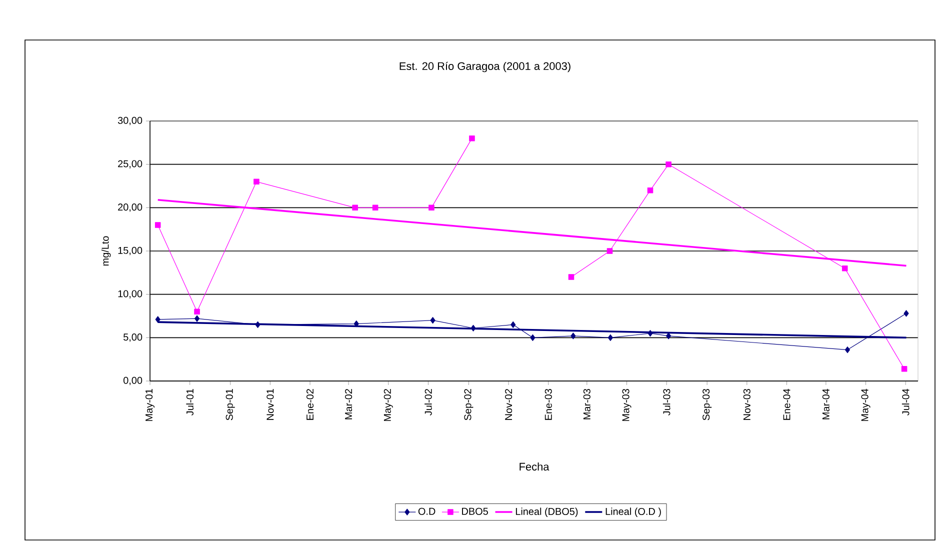 This screenshot has height=552, width=950. I want to click on x-tick-label: Nov-03, so click(746, 404).